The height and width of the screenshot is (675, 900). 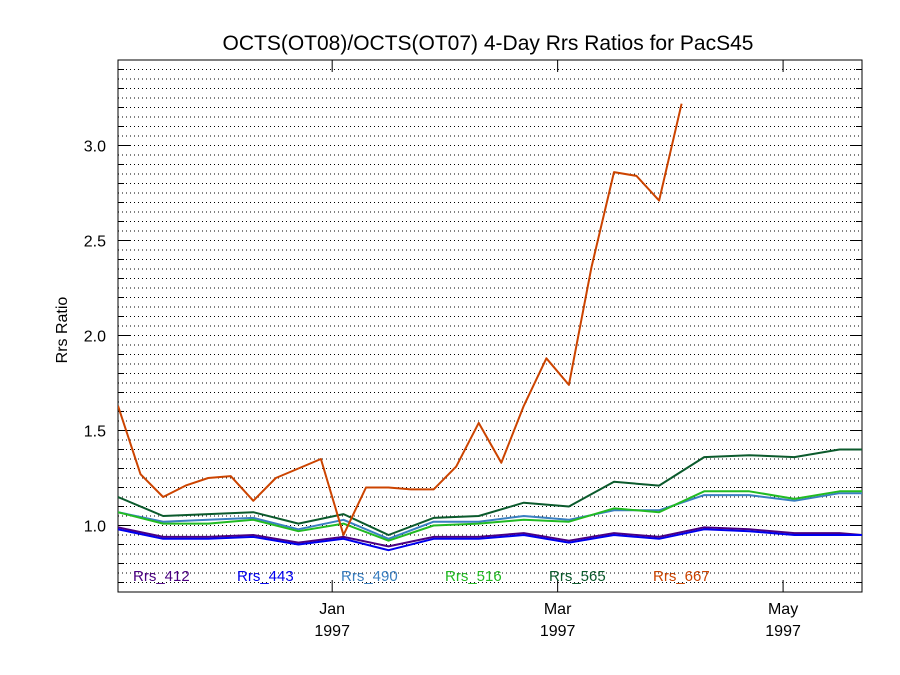 What do you see at coordinates (95, 527) in the screenshot?
I see `y-tick-label: 1.0` at bounding box center [95, 527].